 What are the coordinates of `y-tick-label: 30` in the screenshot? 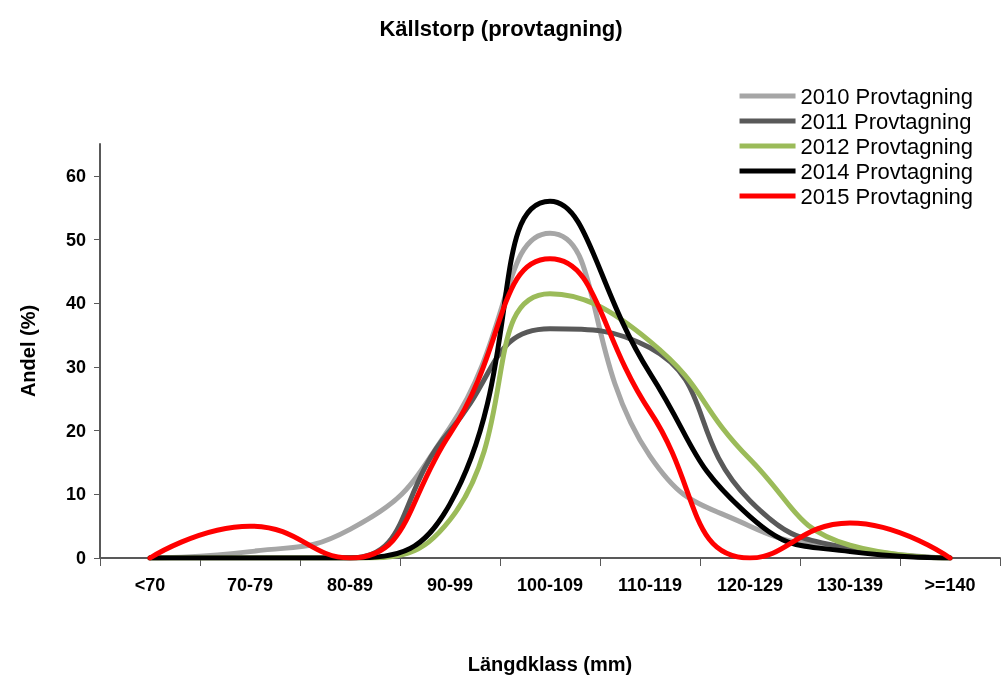 It's located at (75, 366).